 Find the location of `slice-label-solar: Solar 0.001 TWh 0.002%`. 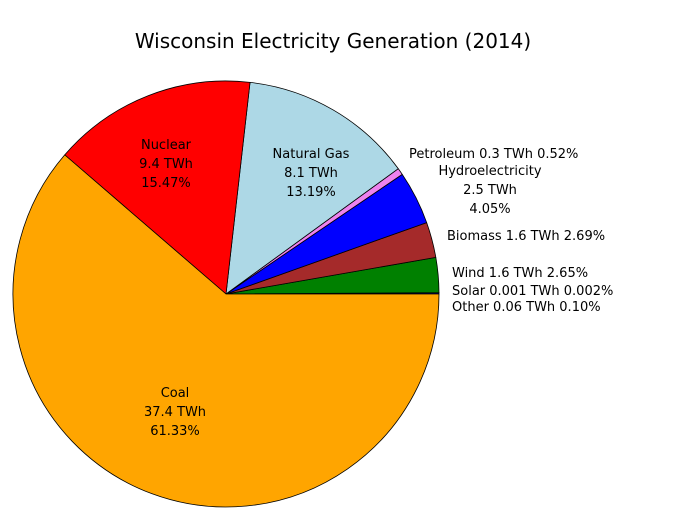

slice-label-solar: Solar 0.001 TWh 0.002% is located at coordinates (532, 291).